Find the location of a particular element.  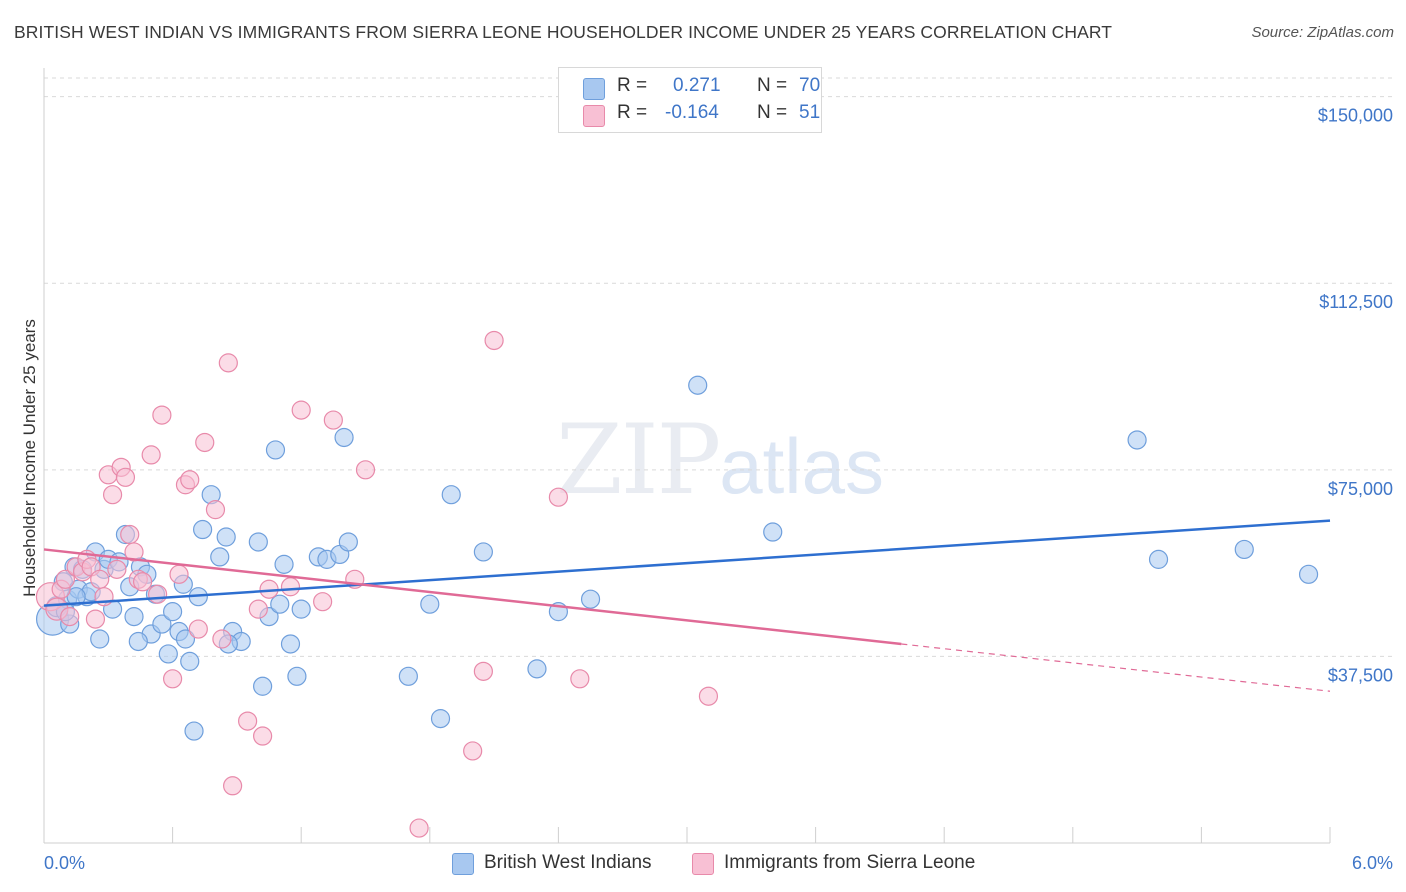

zipatlas-watermark: ZIPatlas is located at coordinates (720, 460).